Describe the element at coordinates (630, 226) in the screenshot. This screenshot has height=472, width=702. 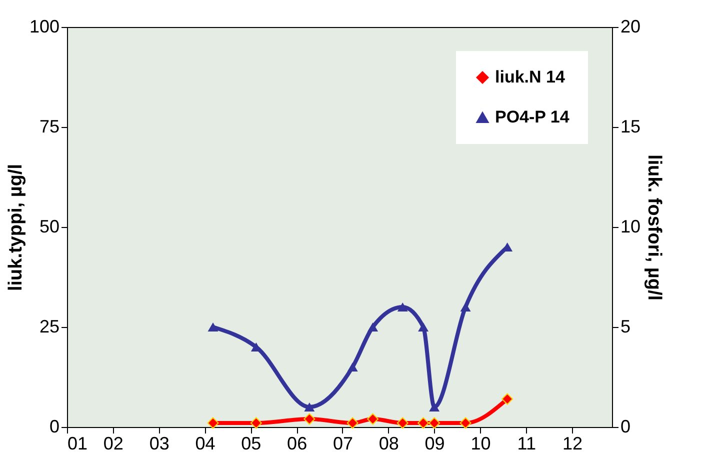
I see `y2-tick-label: 10` at that location.